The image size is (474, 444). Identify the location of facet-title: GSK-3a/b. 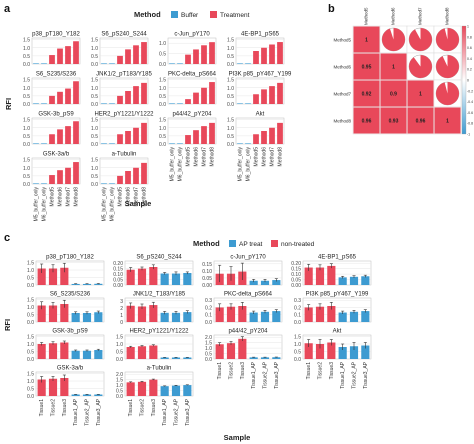
(70, 369).